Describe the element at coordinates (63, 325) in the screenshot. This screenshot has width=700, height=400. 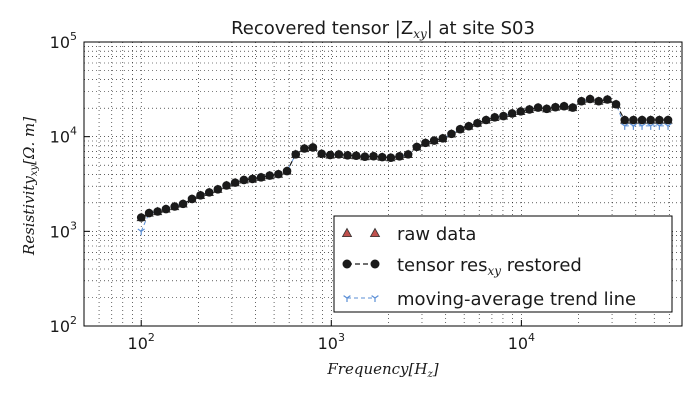
I see `y-tick-label: 10²` at that location.